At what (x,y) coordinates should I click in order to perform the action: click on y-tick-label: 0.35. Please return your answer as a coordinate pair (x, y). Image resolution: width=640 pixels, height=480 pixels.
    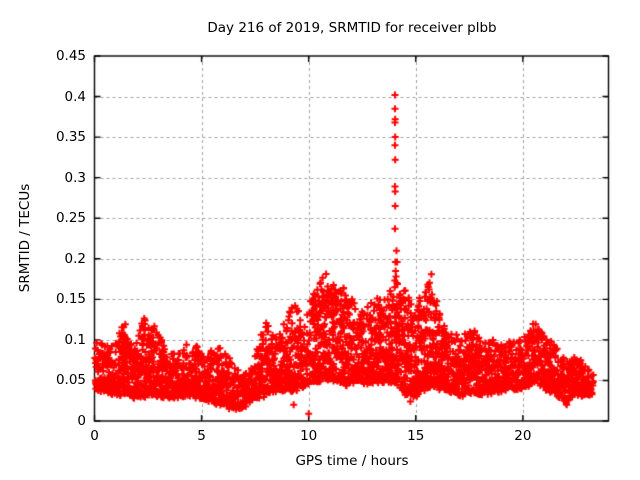
    Looking at the image, I should click on (70, 137).